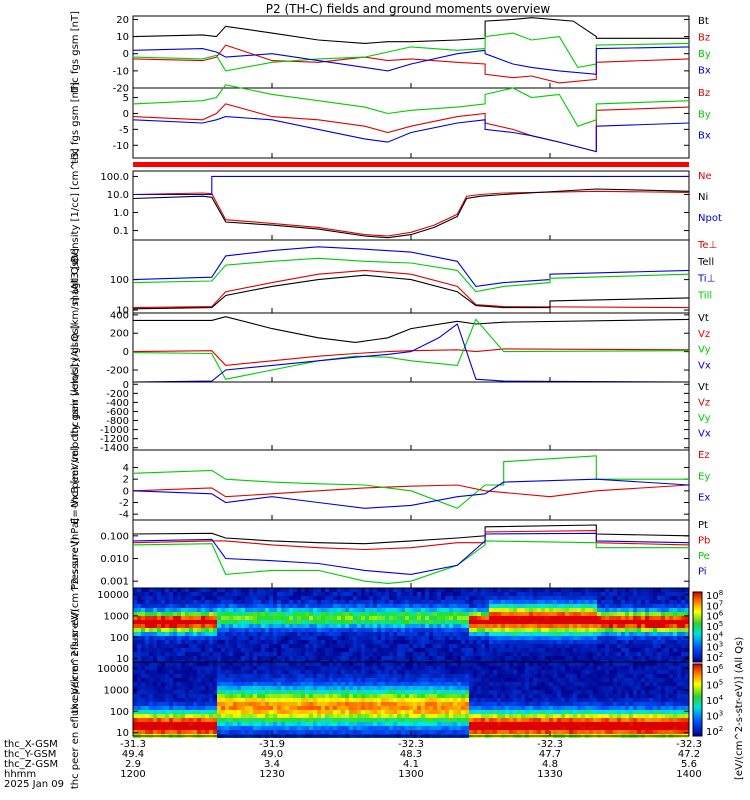  What do you see at coordinates (704, 541) in the screenshot?
I see `legend-Pb: Pb` at bounding box center [704, 541].